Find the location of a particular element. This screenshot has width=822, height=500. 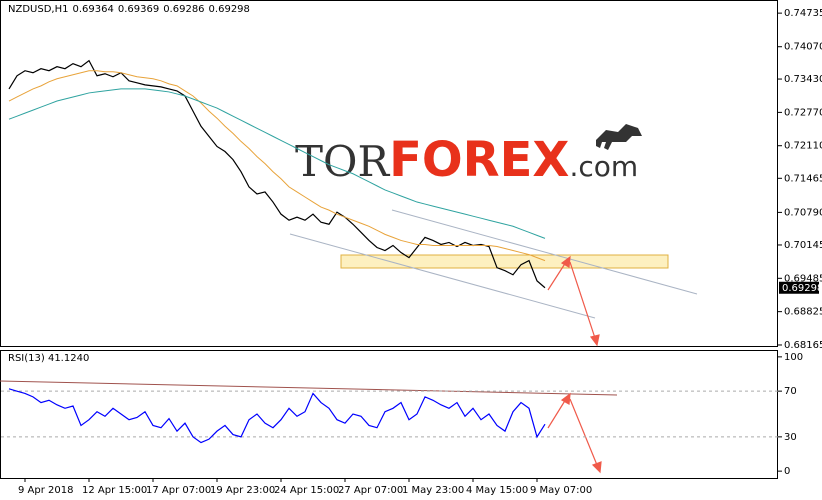

watermark-part: FOREX is located at coordinates (479, 160).